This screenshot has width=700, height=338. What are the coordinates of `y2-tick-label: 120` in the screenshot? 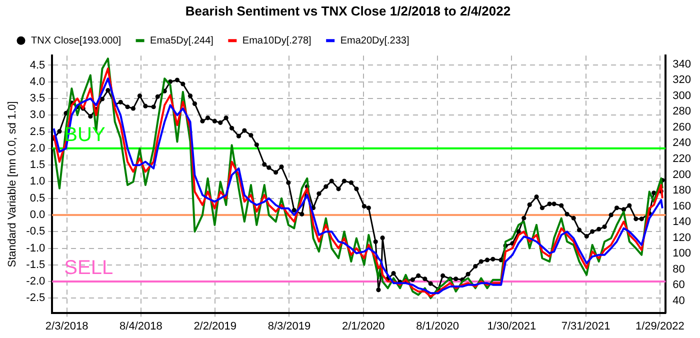 It's located at (682, 238).